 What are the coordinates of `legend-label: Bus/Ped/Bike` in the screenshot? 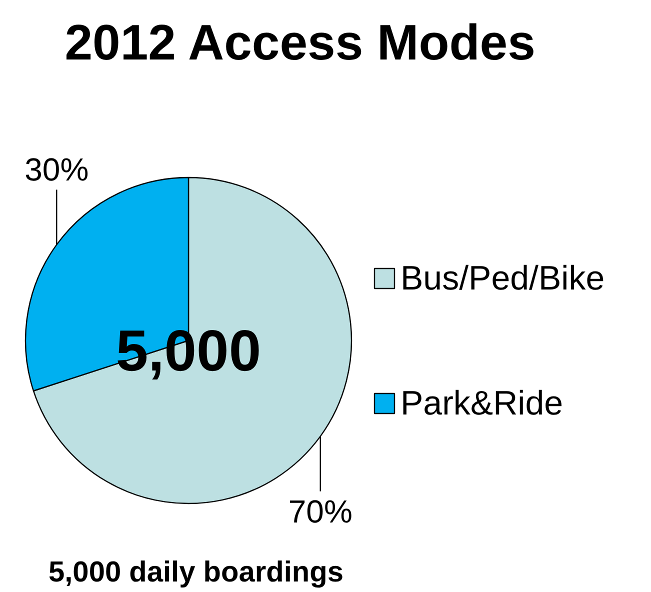 It's located at (502, 279).